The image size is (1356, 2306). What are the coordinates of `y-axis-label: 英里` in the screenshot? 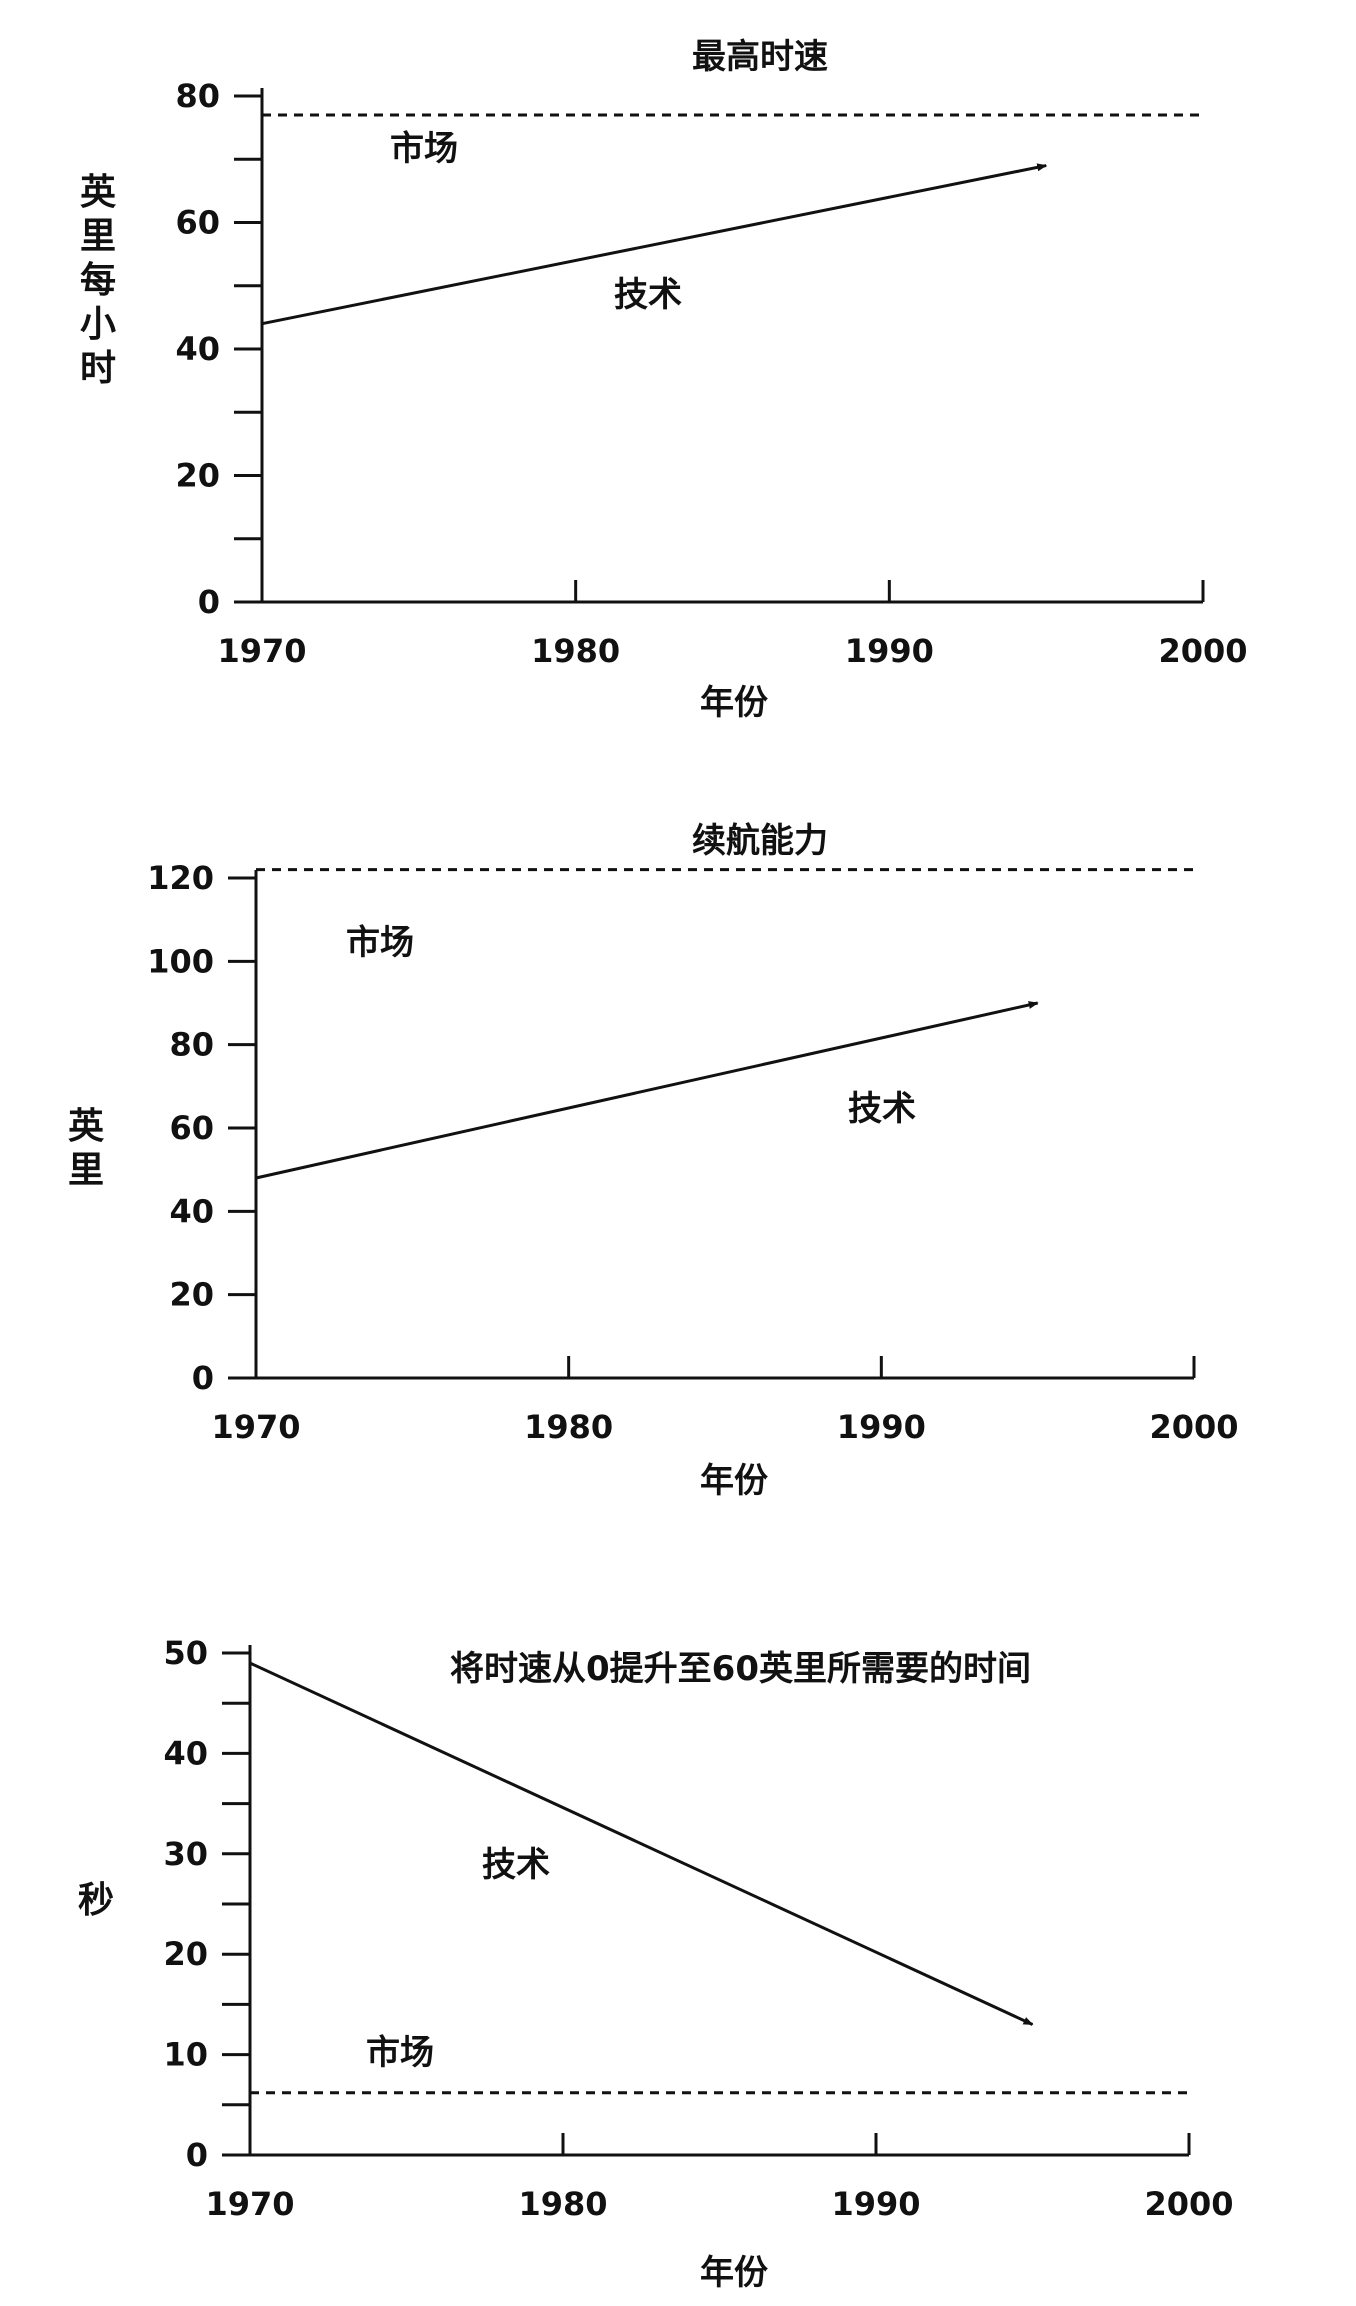 It's located at (86, 1148).